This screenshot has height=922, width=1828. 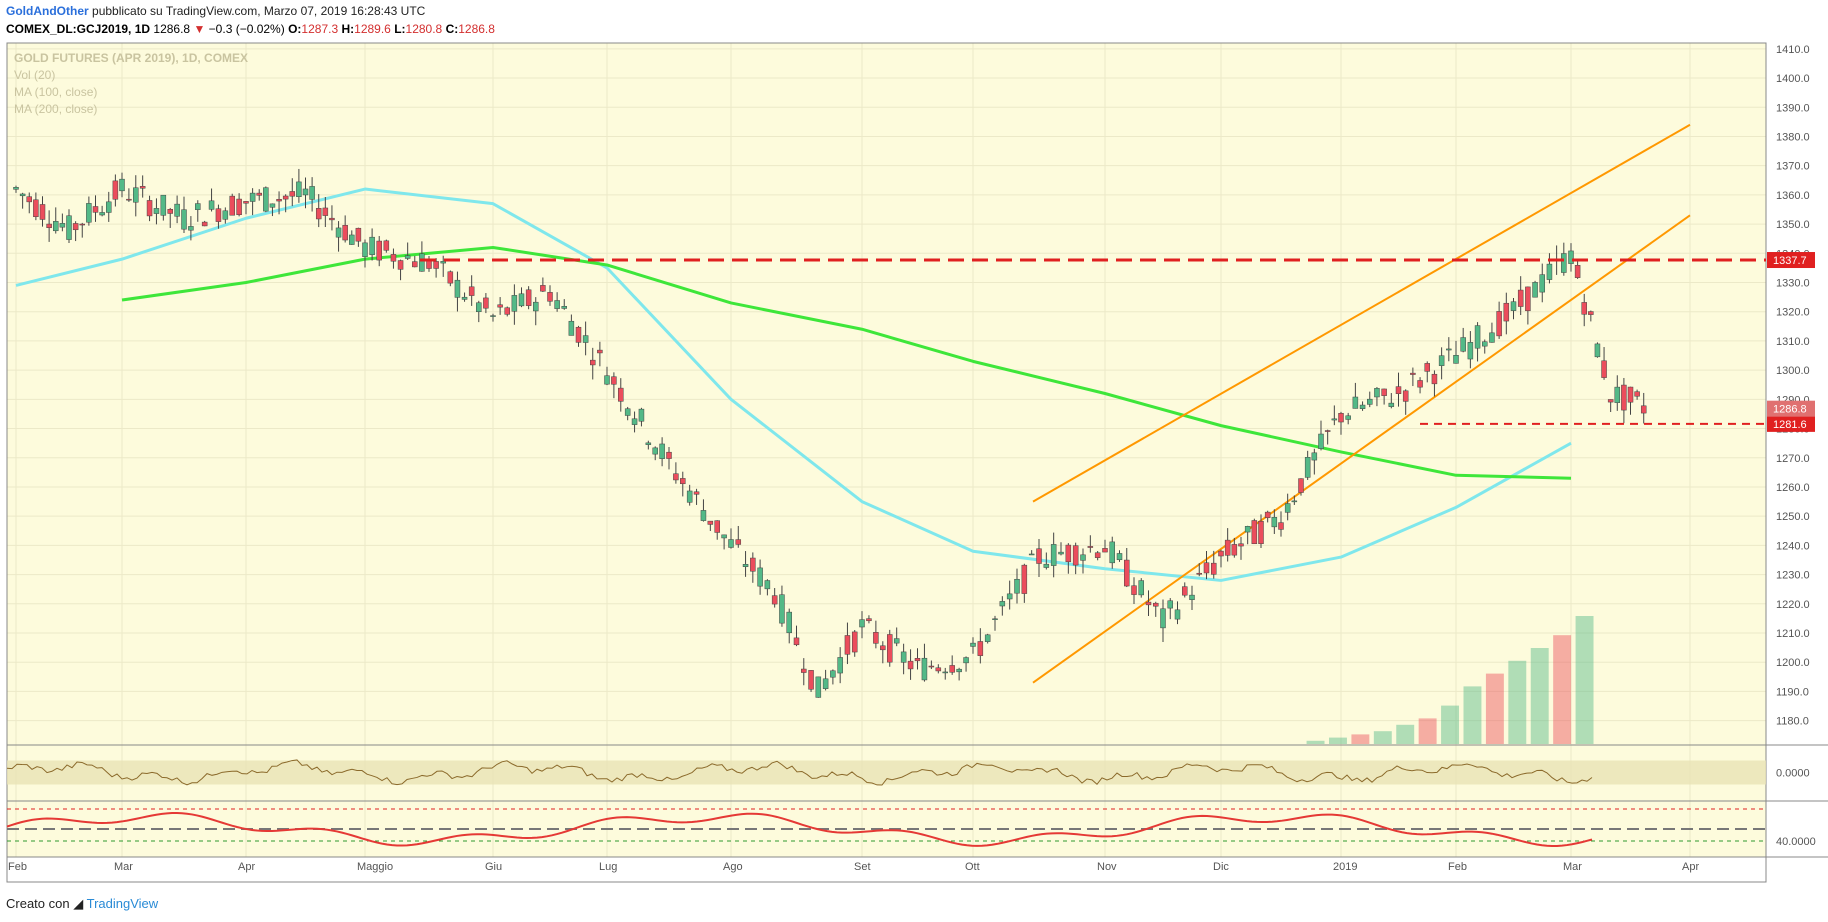 What do you see at coordinates (1107, 867) in the screenshot?
I see `time-tick-label: Nov` at bounding box center [1107, 867].